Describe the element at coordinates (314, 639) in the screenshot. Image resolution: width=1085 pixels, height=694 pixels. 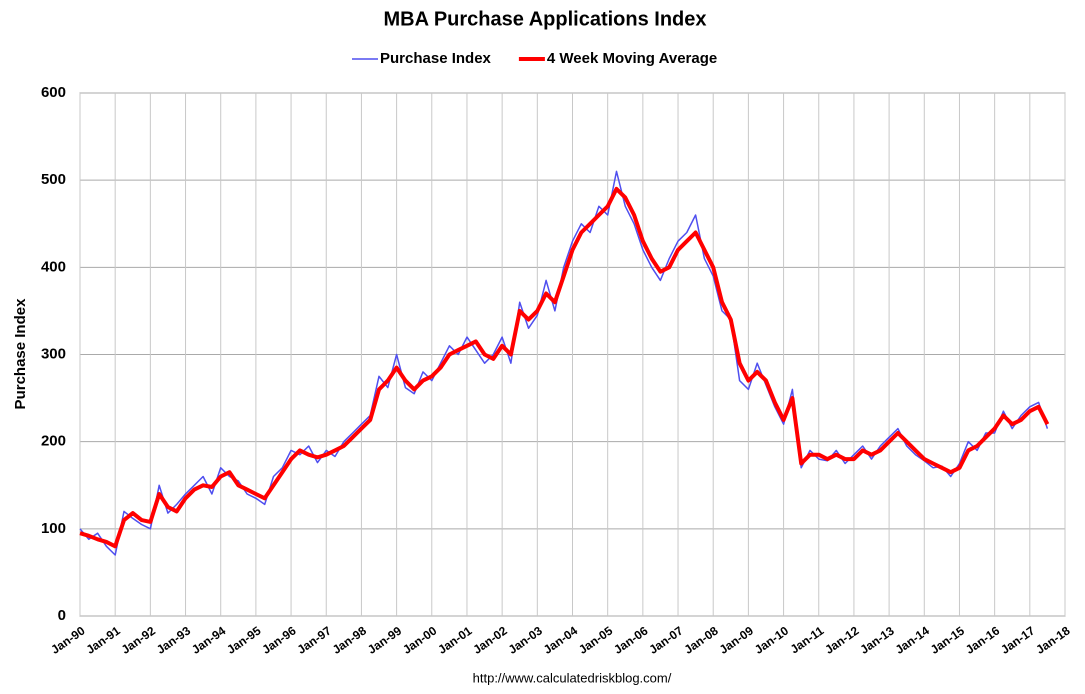
I see `x-tick-label: Jan-97` at that location.